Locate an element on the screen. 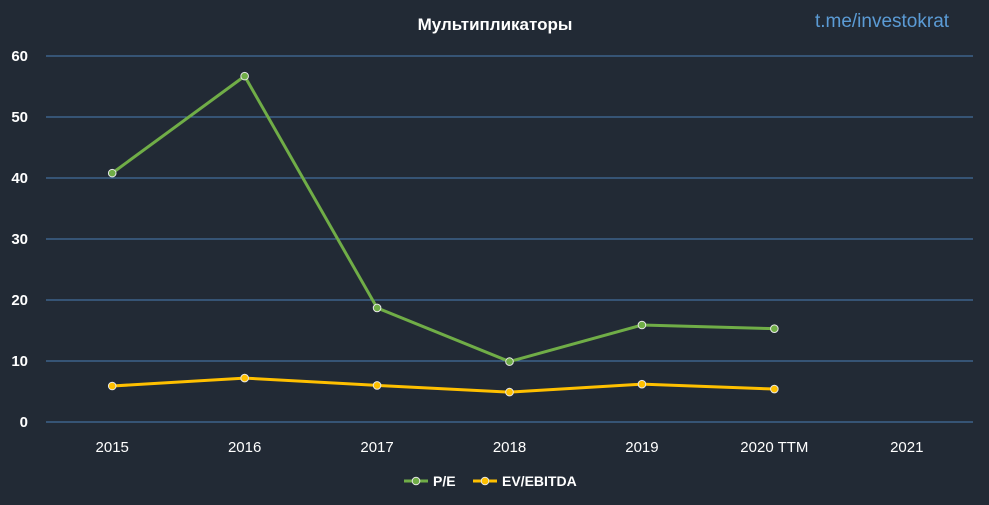 The height and width of the screenshot is (505, 989). y-tick-label: 0 is located at coordinates (24, 422).